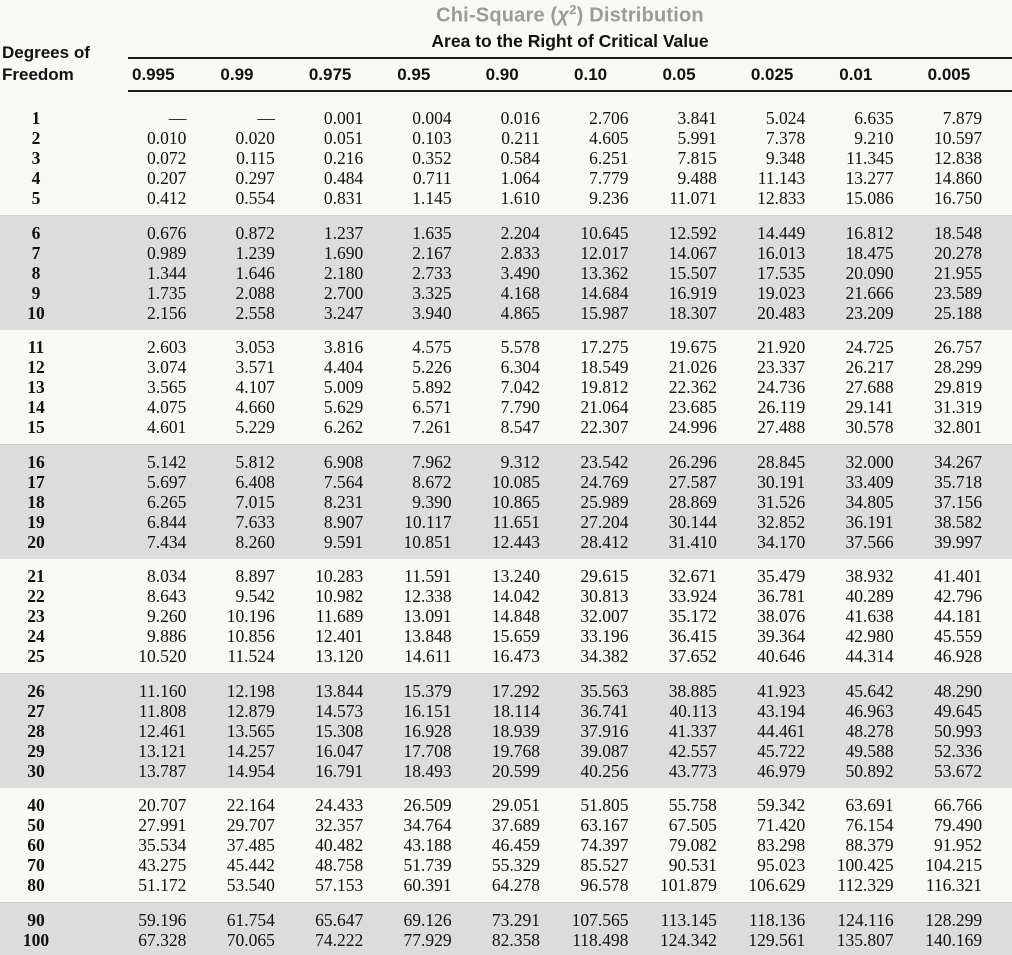 This screenshot has height=955, width=1012. I want to click on value-cell: 38.076, so click(781, 616).